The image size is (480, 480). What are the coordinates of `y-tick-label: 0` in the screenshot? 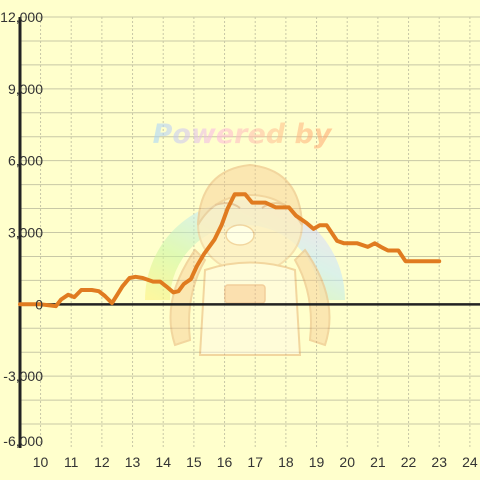 It's located at (39, 304).